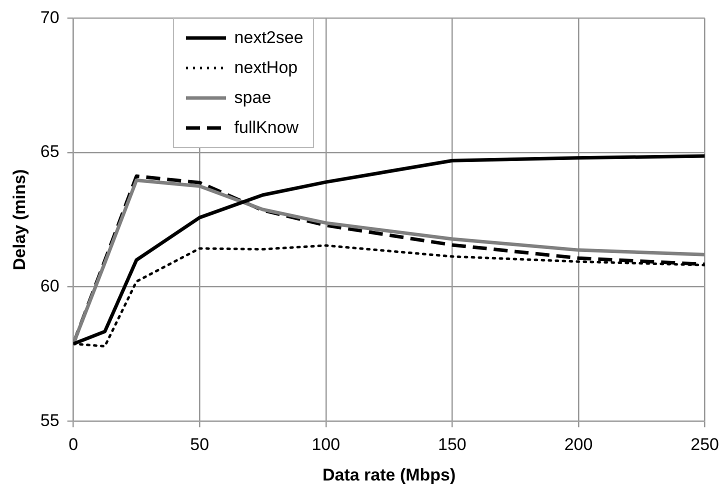 The image size is (727, 492). What do you see at coordinates (266, 128) in the screenshot?
I see `legend-label: fullKnow` at bounding box center [266, 128].